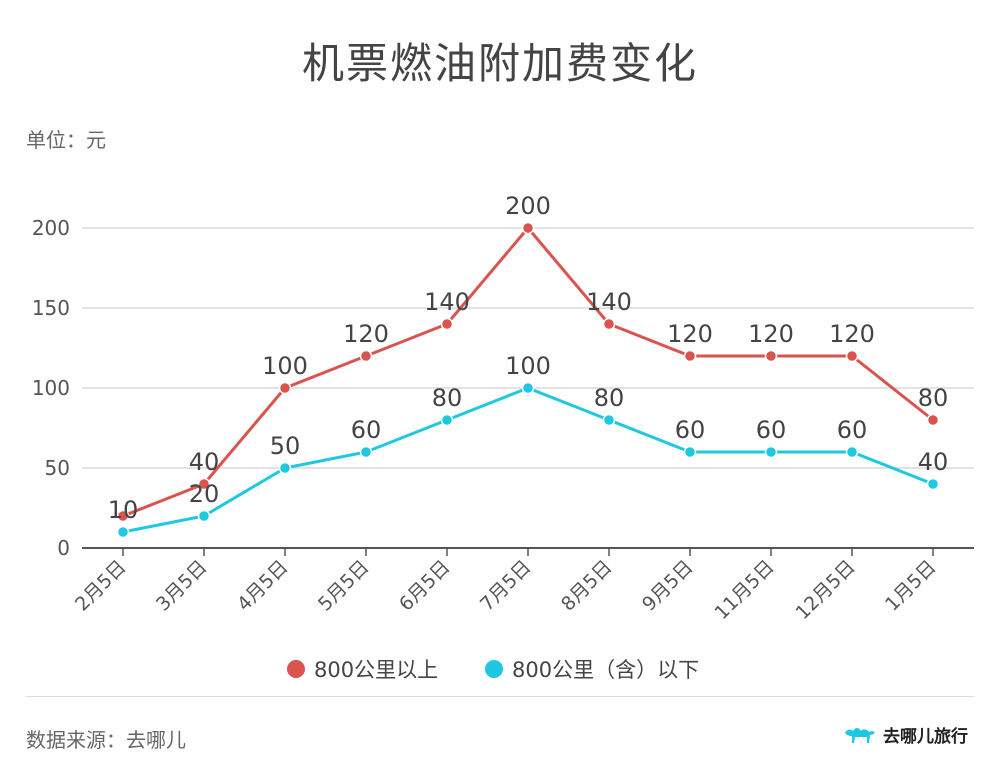  Describe the element at coordinates (51, 388) in the screenshot. I see `y-tick-label: 100` at that location.